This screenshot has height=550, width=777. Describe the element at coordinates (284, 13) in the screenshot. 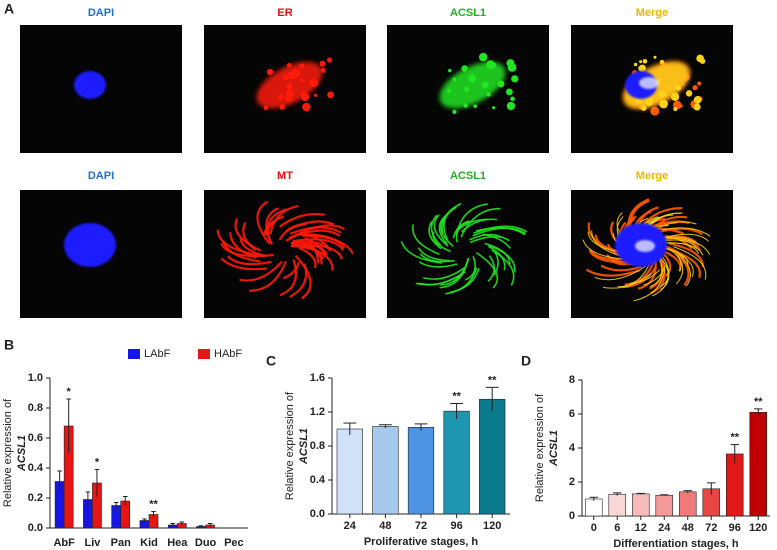

I see `image-label: ER` at that location.